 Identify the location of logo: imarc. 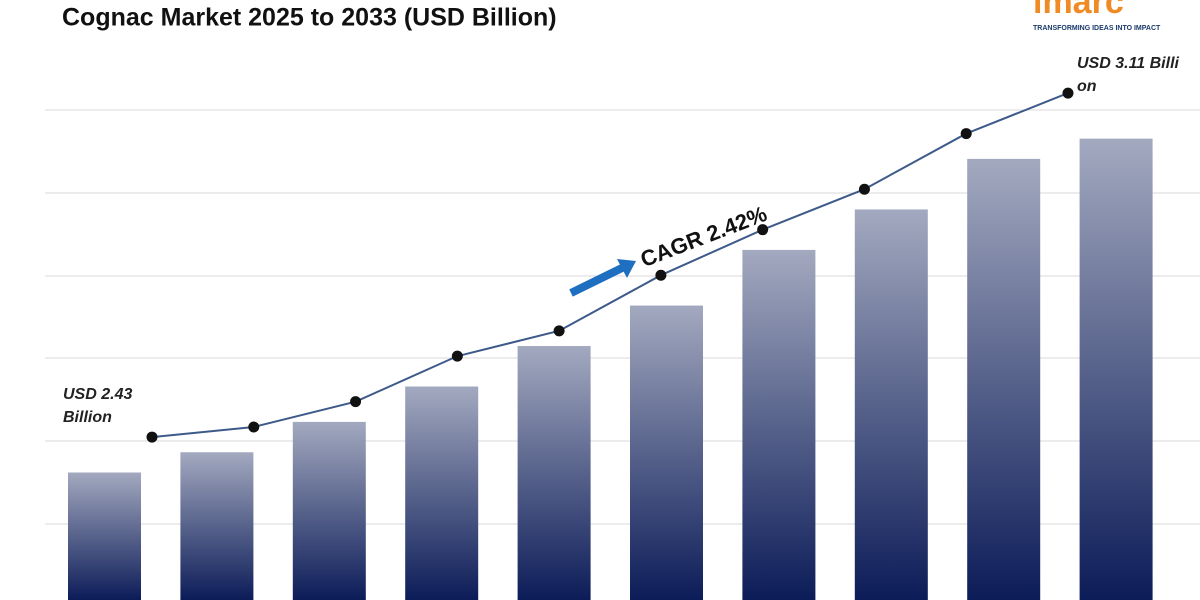
(1078, 10).